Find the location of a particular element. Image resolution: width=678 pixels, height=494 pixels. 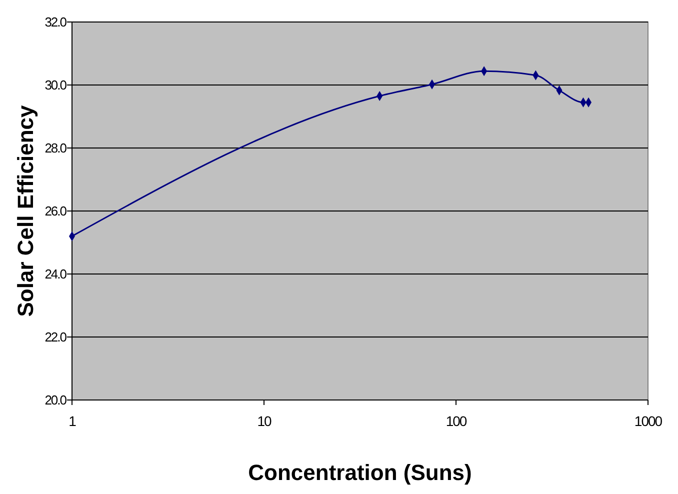

y-tick-label: 22.0 is located at coordinates (55, 337).